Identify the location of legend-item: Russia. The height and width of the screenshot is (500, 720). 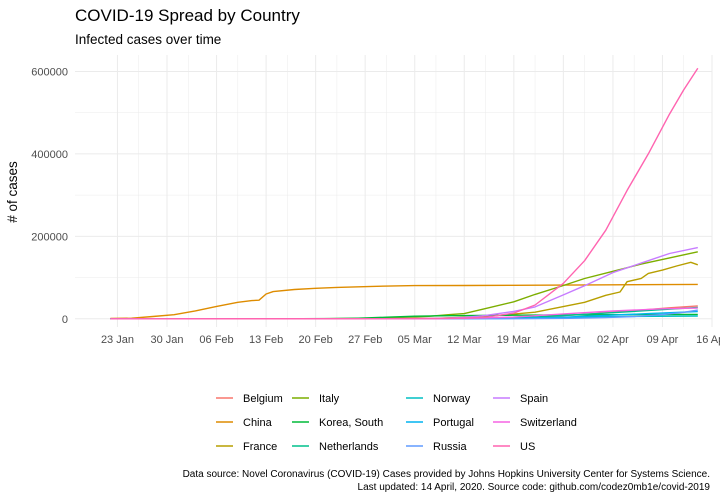
(437, 447).